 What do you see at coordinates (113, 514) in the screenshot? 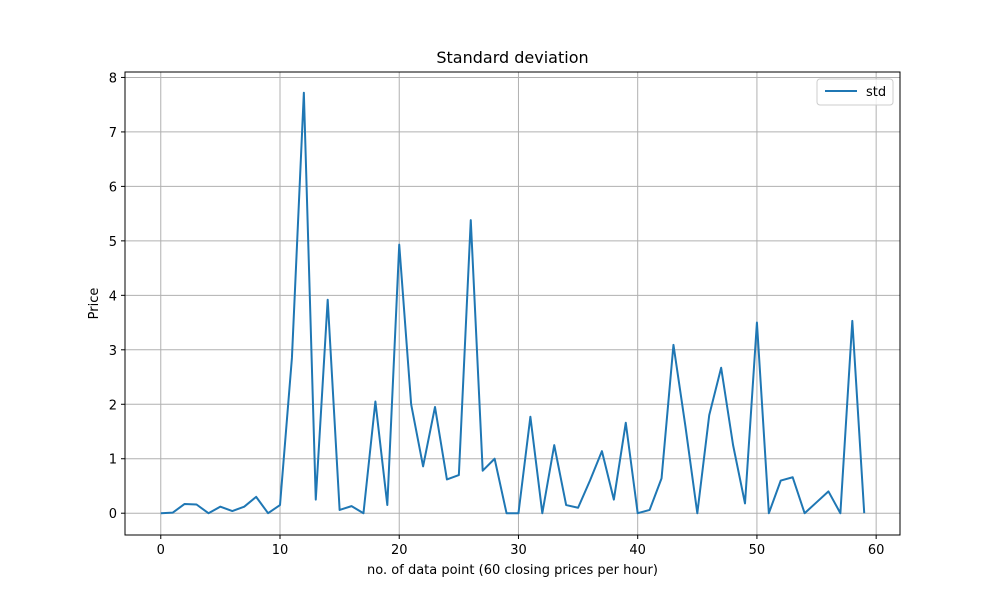
I see `y-tick-label: 0` at bounding box center [113, 514].